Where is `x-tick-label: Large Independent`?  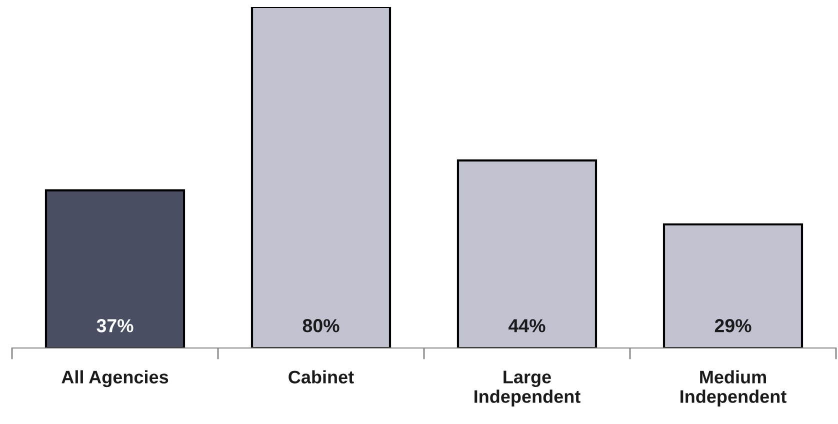 x-tick-label: Large Independent is located at coordinates (527, 388).